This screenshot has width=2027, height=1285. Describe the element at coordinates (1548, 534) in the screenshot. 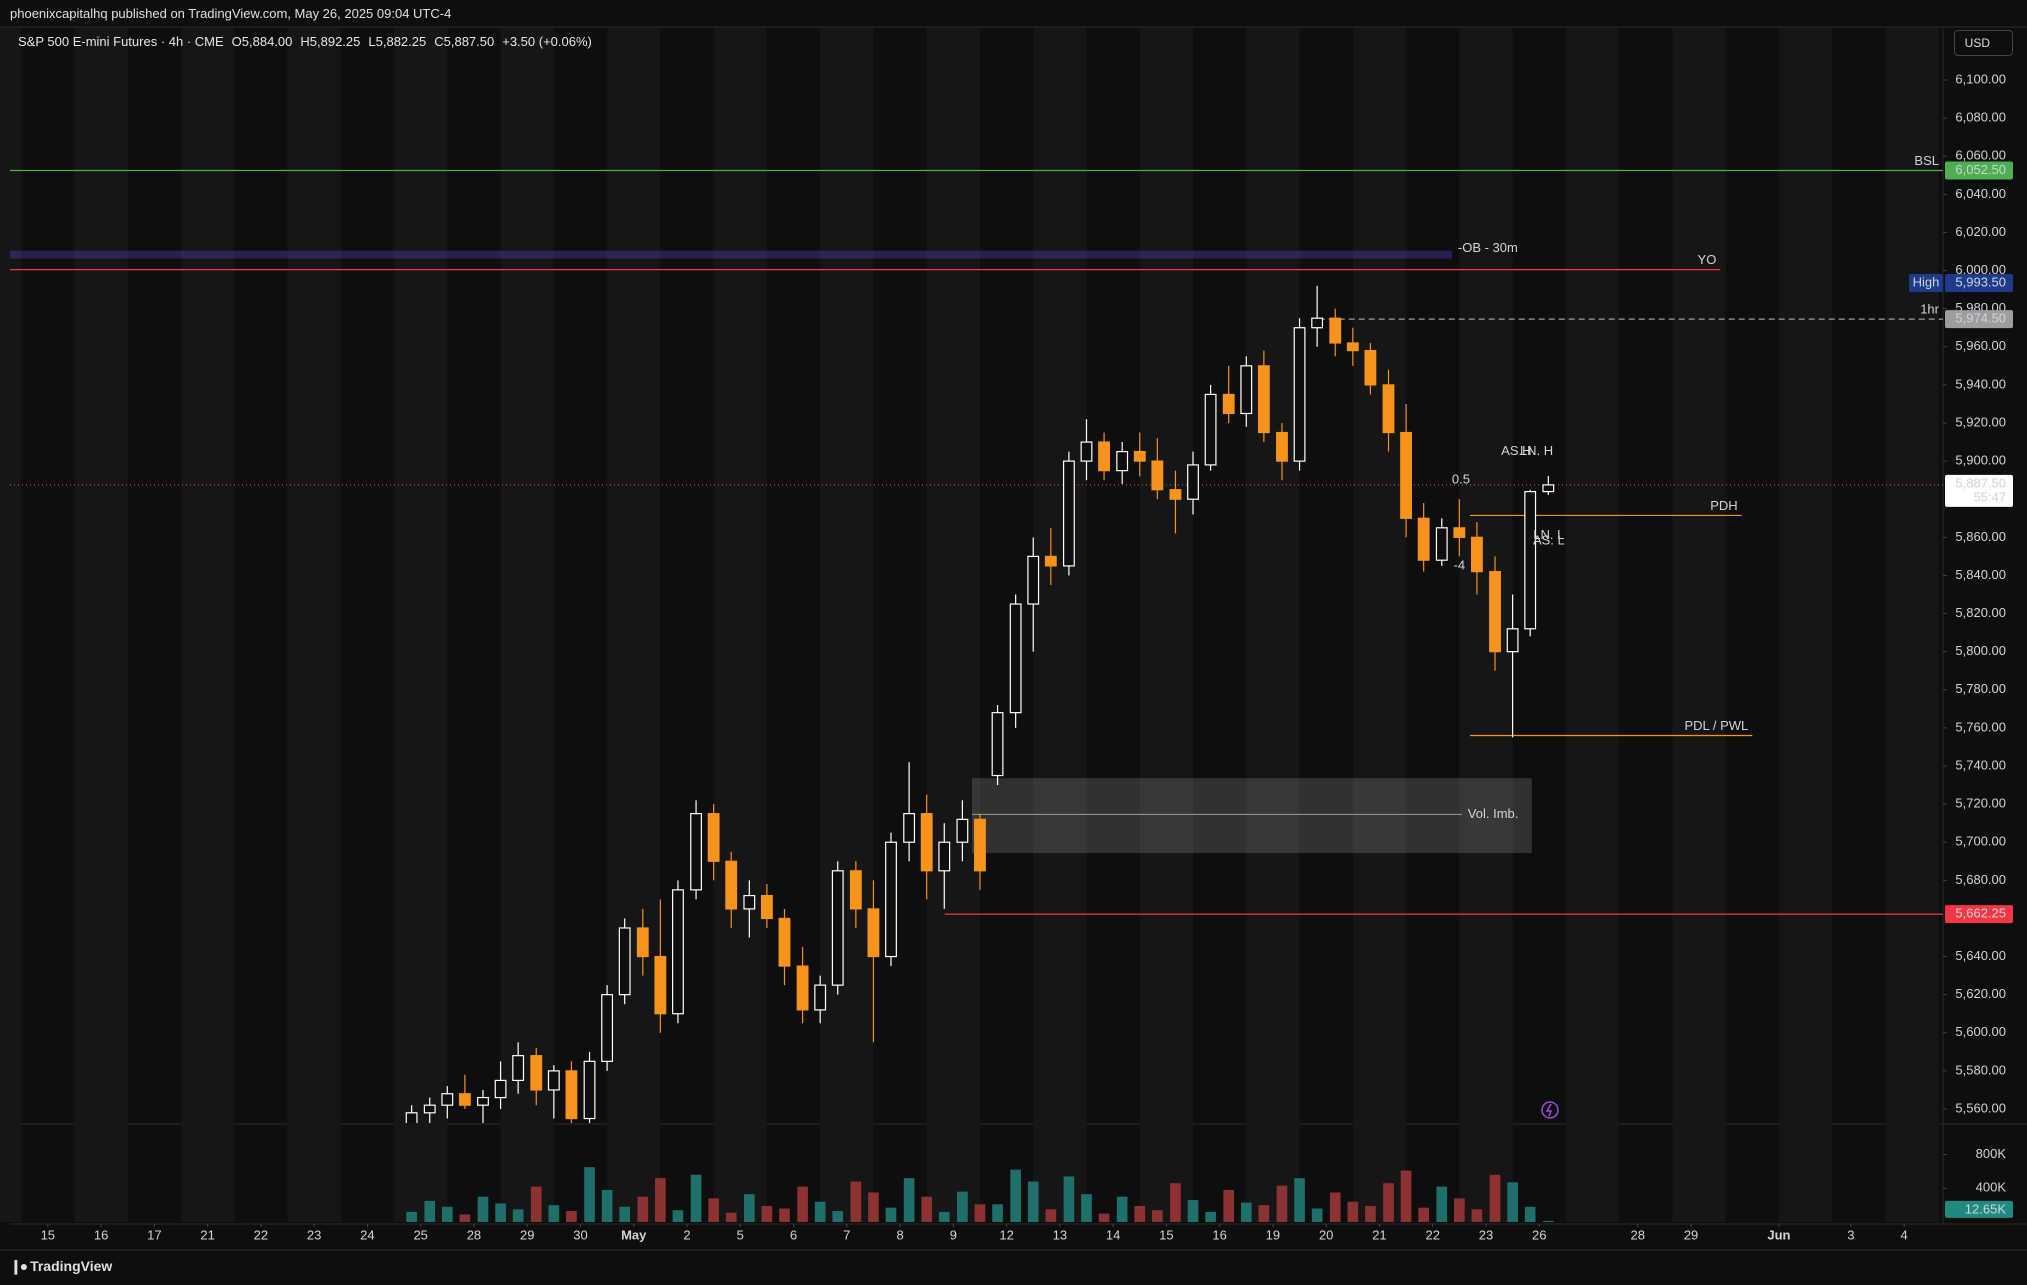

I see `annotation: LN. L` at that location.